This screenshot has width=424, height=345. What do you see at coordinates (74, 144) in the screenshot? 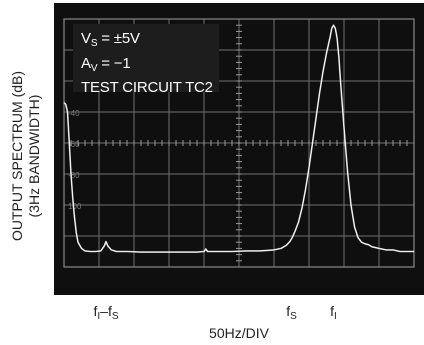
I see `scope-scale-label: -60` at bounding box center [74, 144].